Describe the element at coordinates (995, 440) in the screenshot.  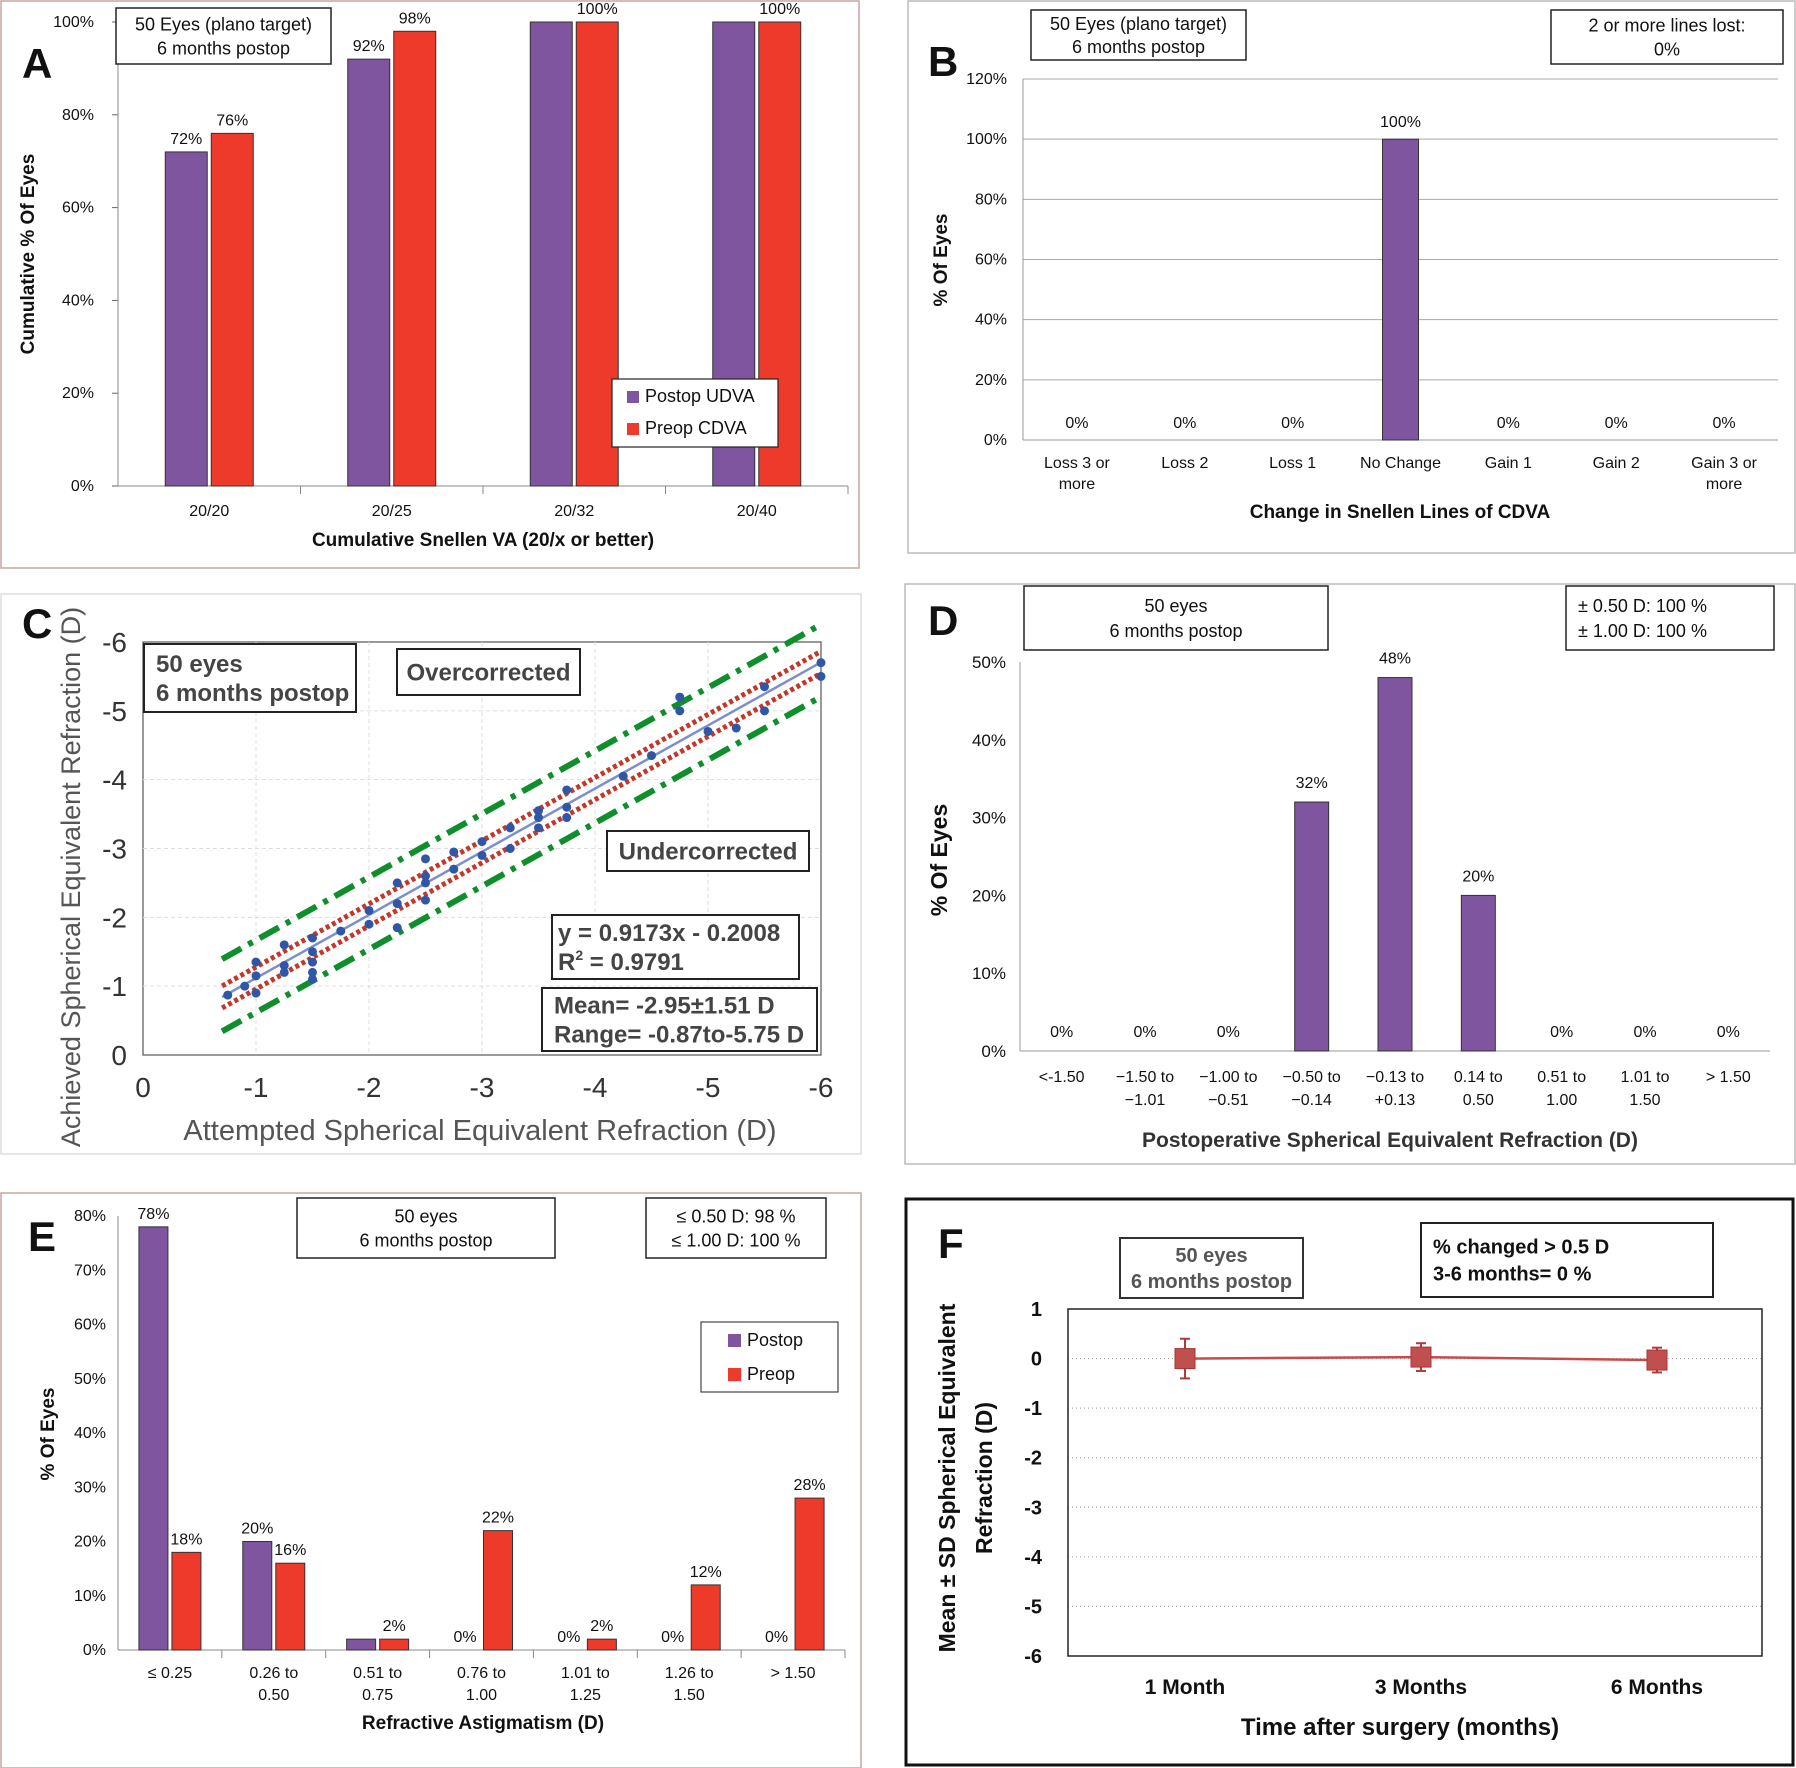
I see `panel-b-ytick: 0%` at that location.